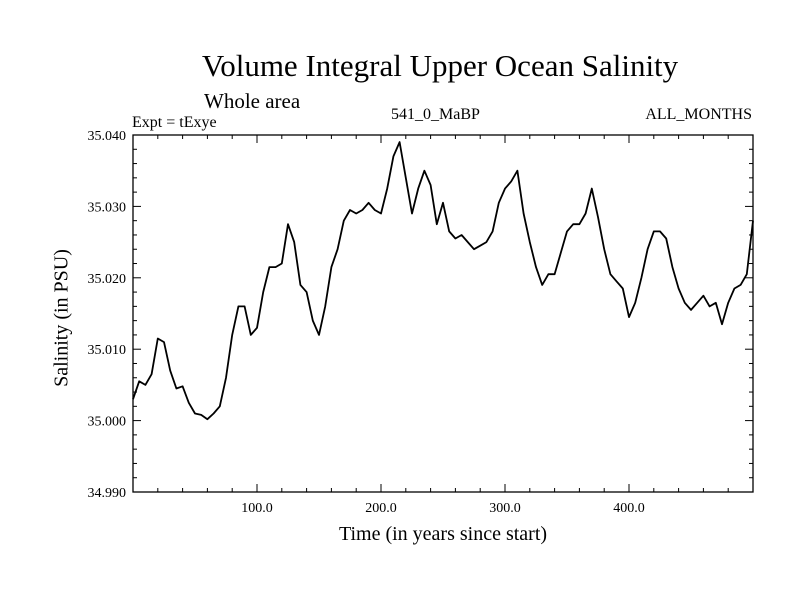 The width and height of the screenshot is (800, 600). I want to click on y-tick-label: 35.010, so click(107, 350).